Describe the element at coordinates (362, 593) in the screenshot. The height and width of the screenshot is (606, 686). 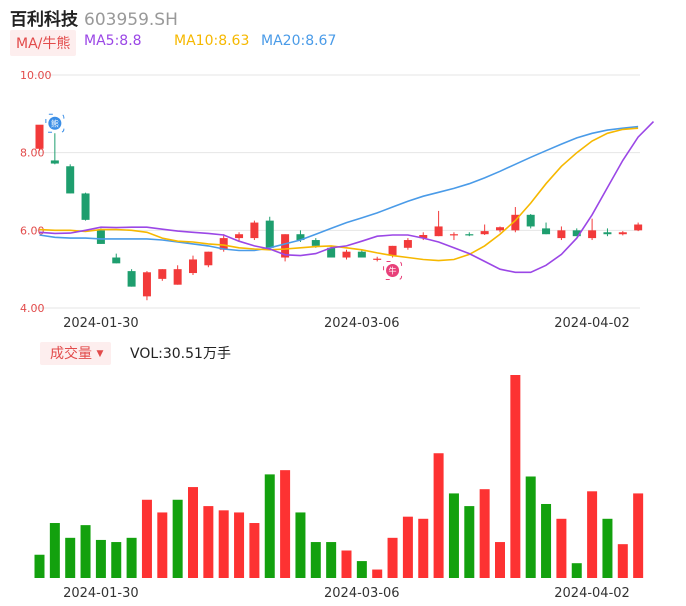
I see `volume-x-tick-label: 2024-03-06` at that location.